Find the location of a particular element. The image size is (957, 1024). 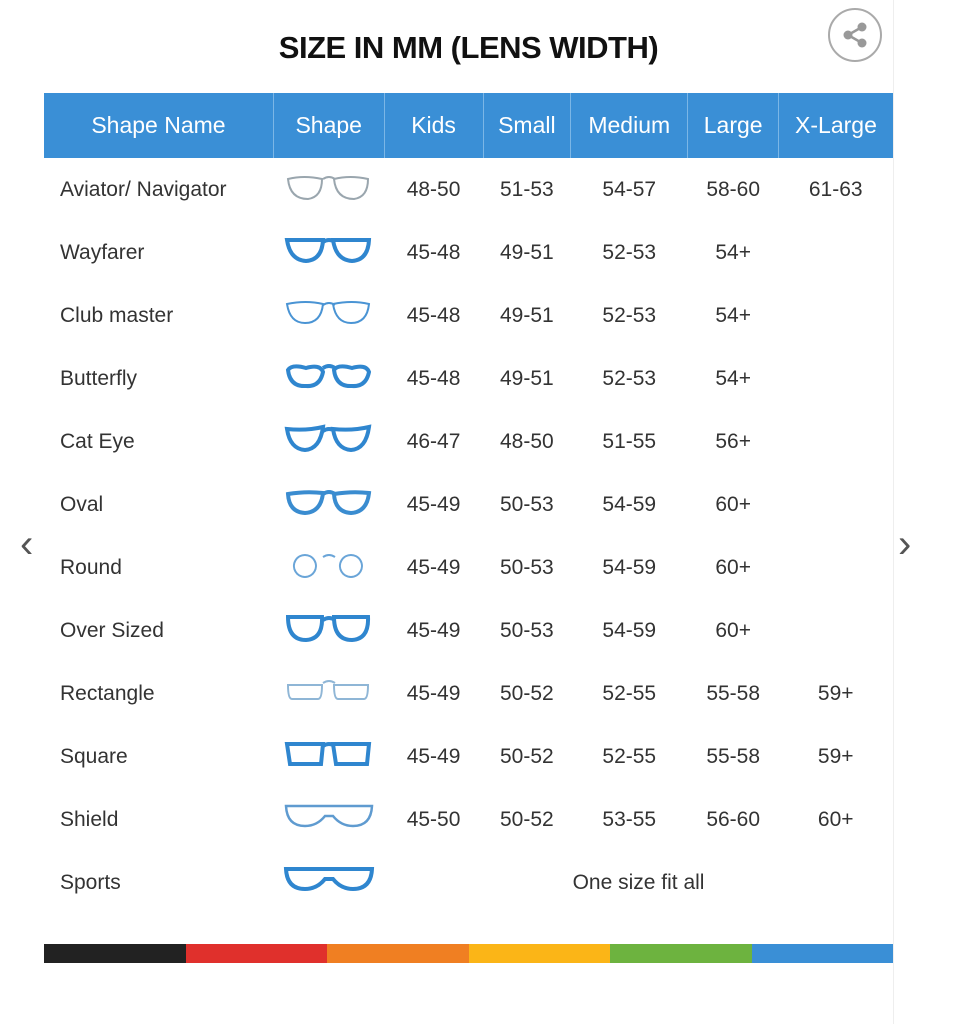

sports-glasses-icon is located at coordinates (328, 882).